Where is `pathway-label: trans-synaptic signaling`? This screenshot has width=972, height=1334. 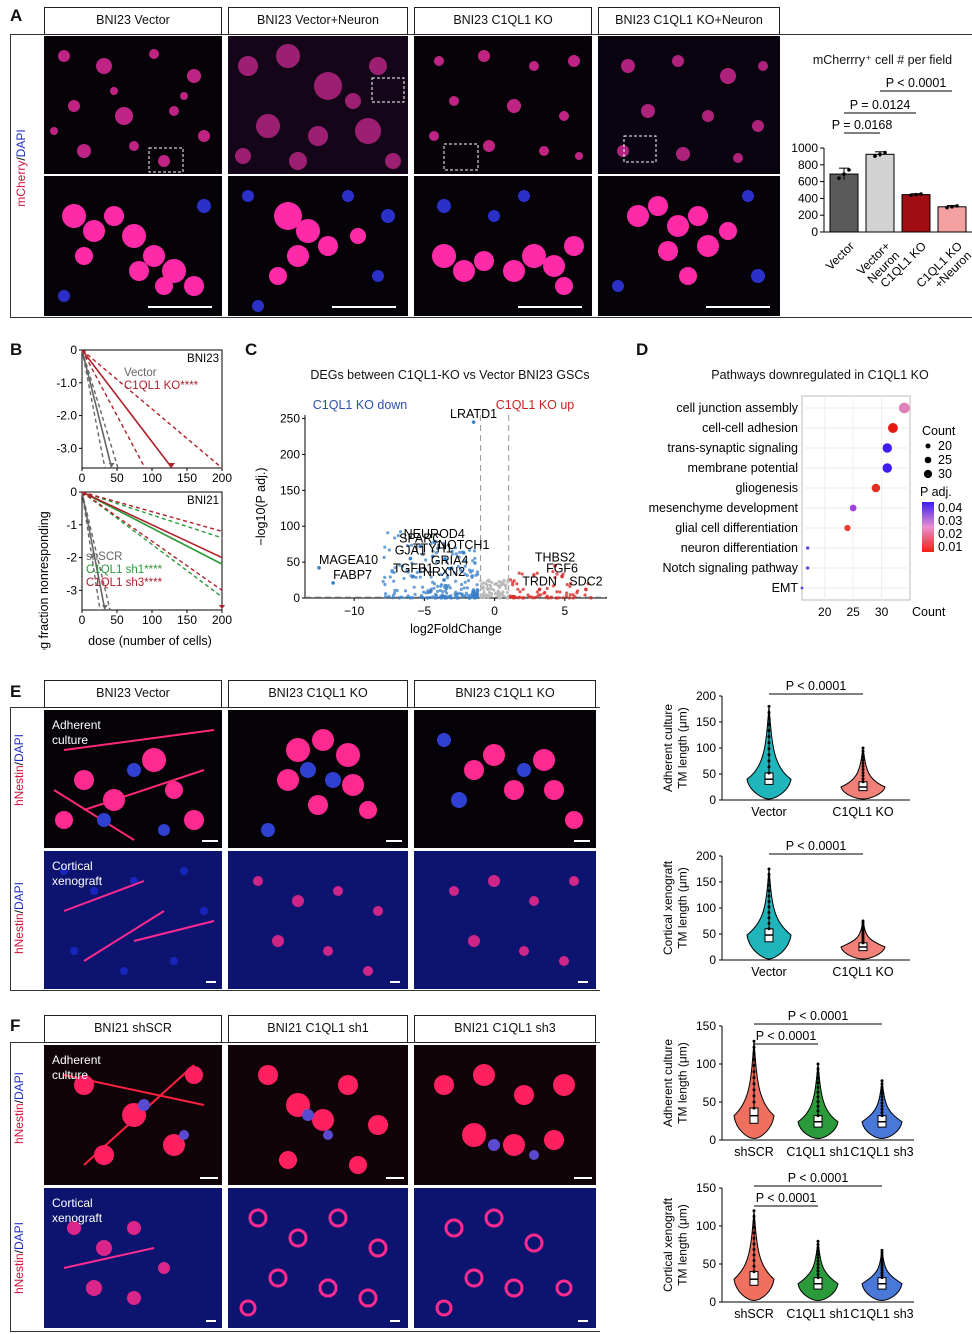
pathway-label: trans-synaptic signaling is located at coordinates (732, 448).